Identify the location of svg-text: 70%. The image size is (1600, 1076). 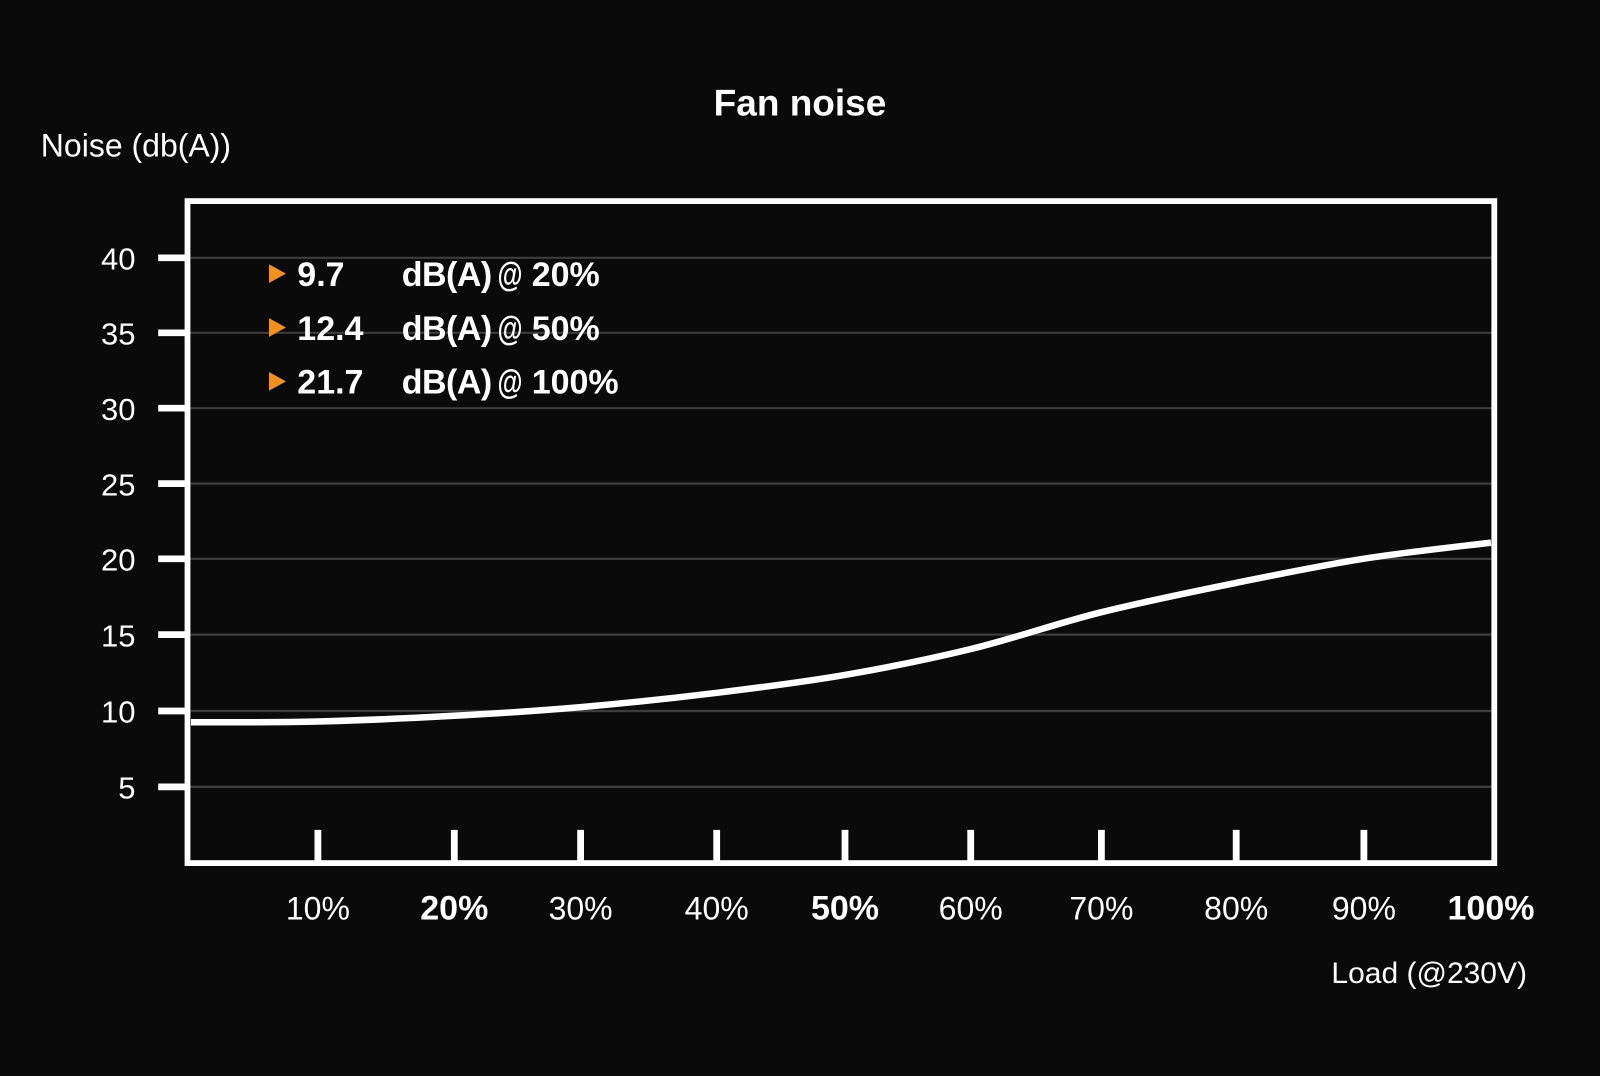
(1101, 908).